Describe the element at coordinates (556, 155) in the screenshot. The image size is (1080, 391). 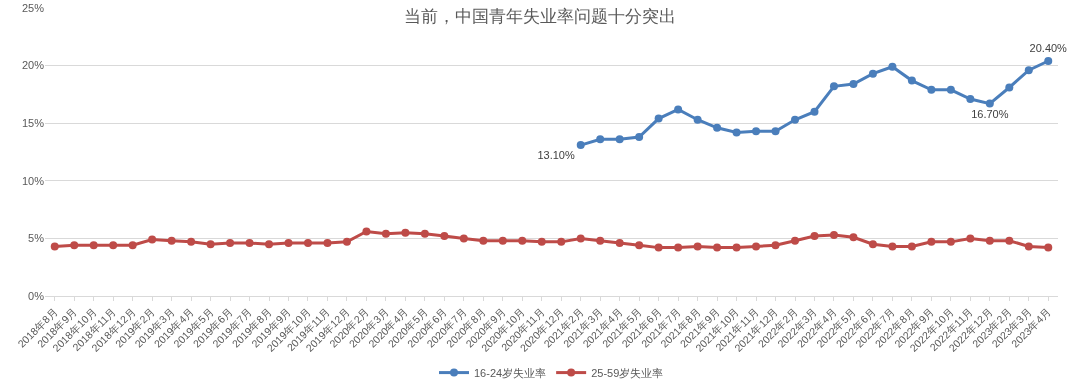
I see `data-label: 13.10%` at that location.